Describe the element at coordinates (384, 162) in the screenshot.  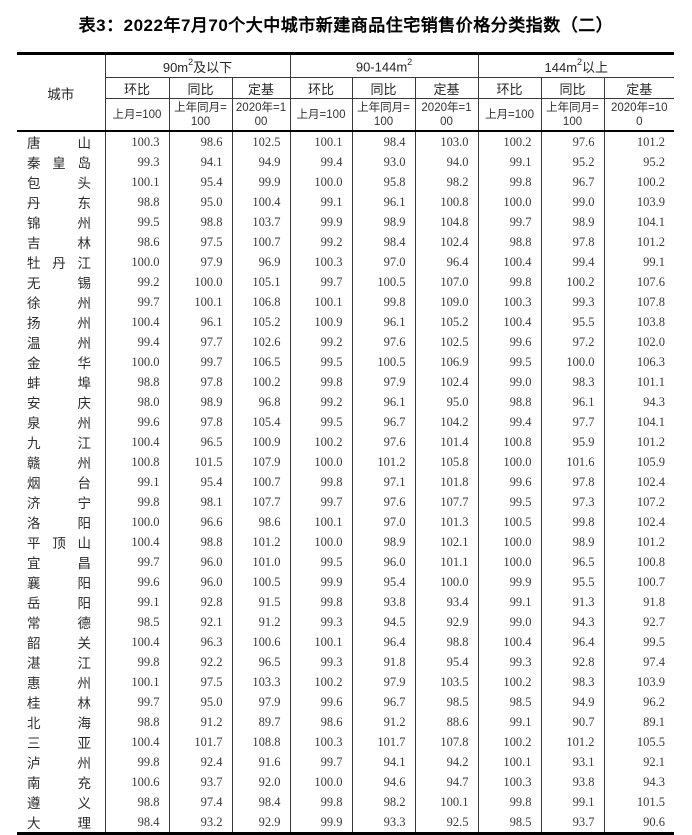
I see `index-value: 93.0` at that location.